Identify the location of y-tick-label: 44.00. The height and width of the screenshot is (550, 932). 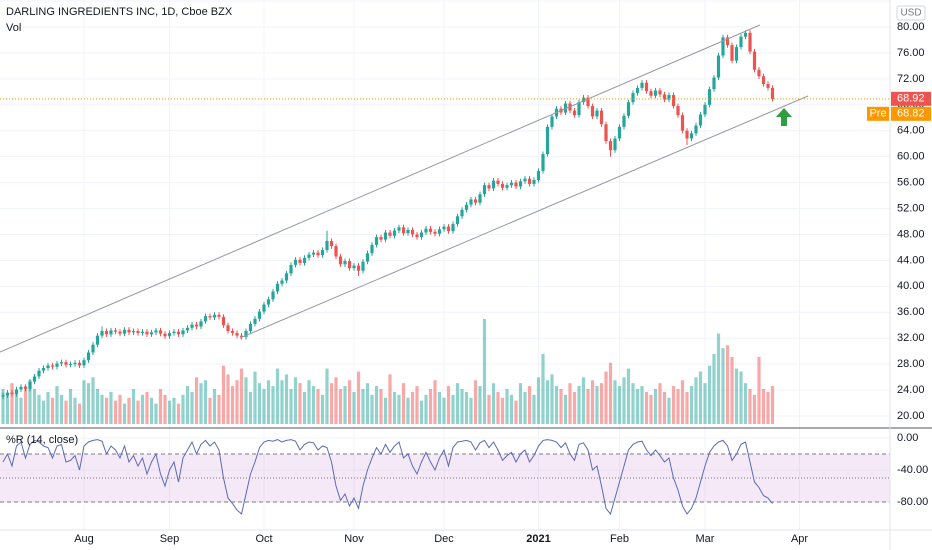
(911, 260).